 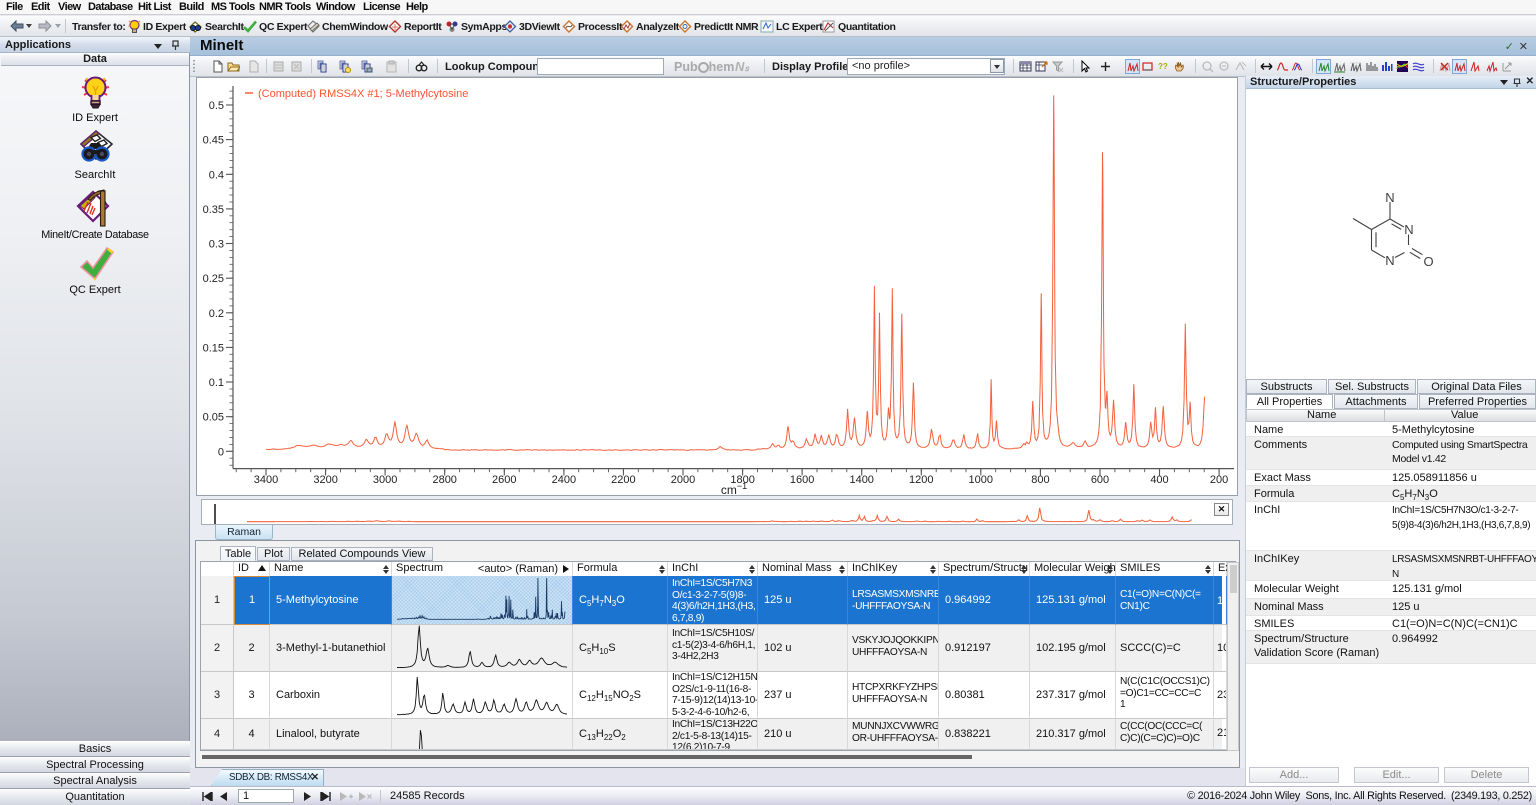 What do you see at coordinates (1100, 480) in the screenshot?
I see `svg-text: 600` at bounding box center [1100, 480].